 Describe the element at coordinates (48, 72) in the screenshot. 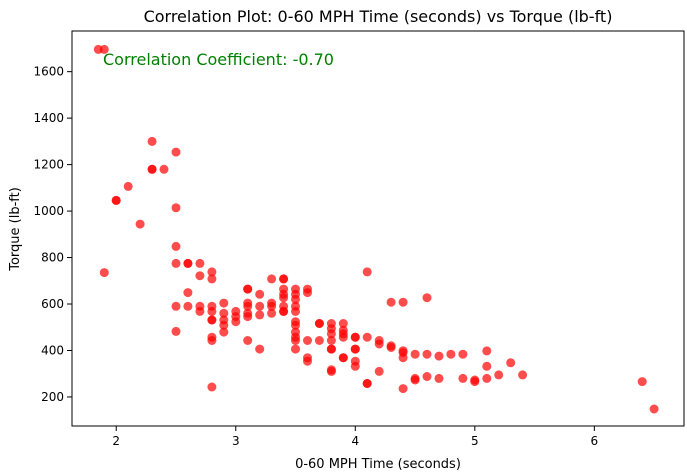

I see `y-tick-label: 1600` at that location.